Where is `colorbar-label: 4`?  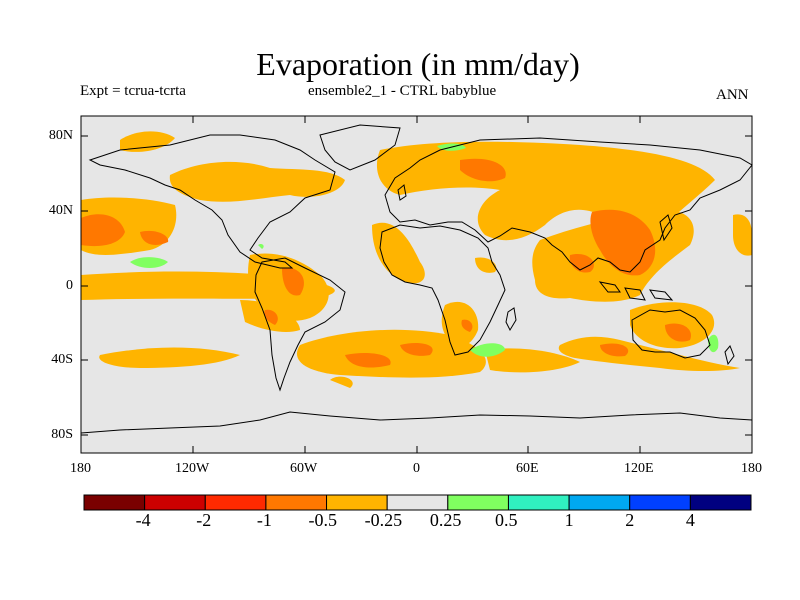
colorbar-label: 4 is located at coordinates (690, 520).